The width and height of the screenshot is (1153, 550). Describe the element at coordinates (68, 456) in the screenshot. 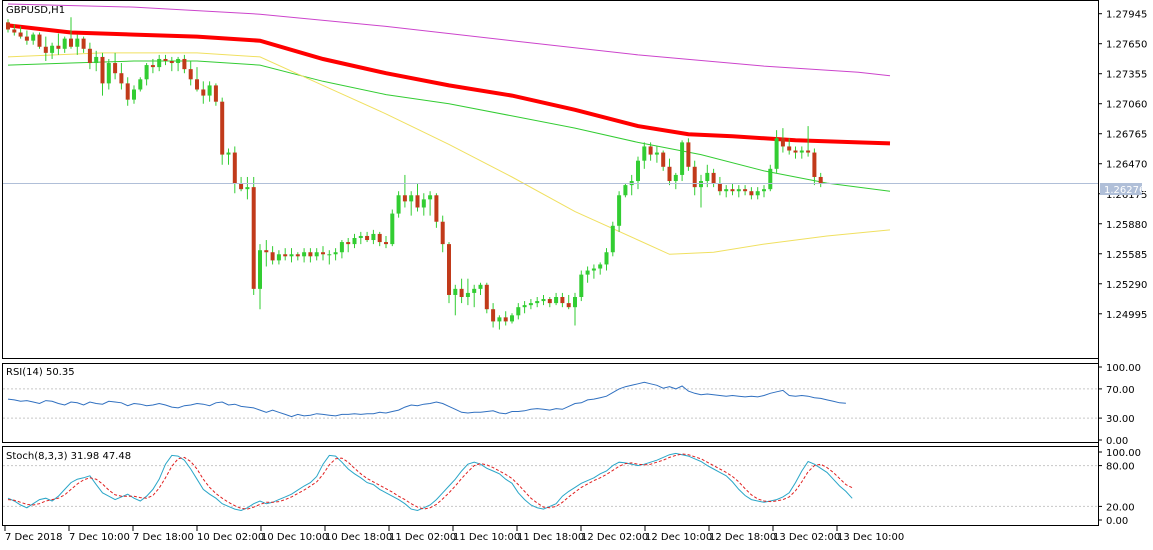

I see `stoch-title: Stoch(8,3,3) 31.98 47.48` at that location.